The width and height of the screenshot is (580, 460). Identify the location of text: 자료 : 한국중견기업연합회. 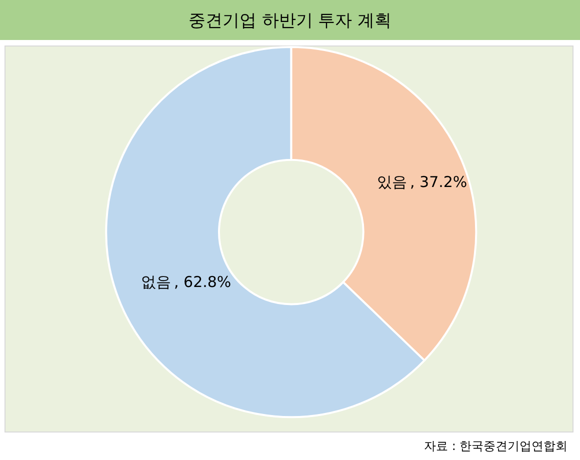
(496, 446).